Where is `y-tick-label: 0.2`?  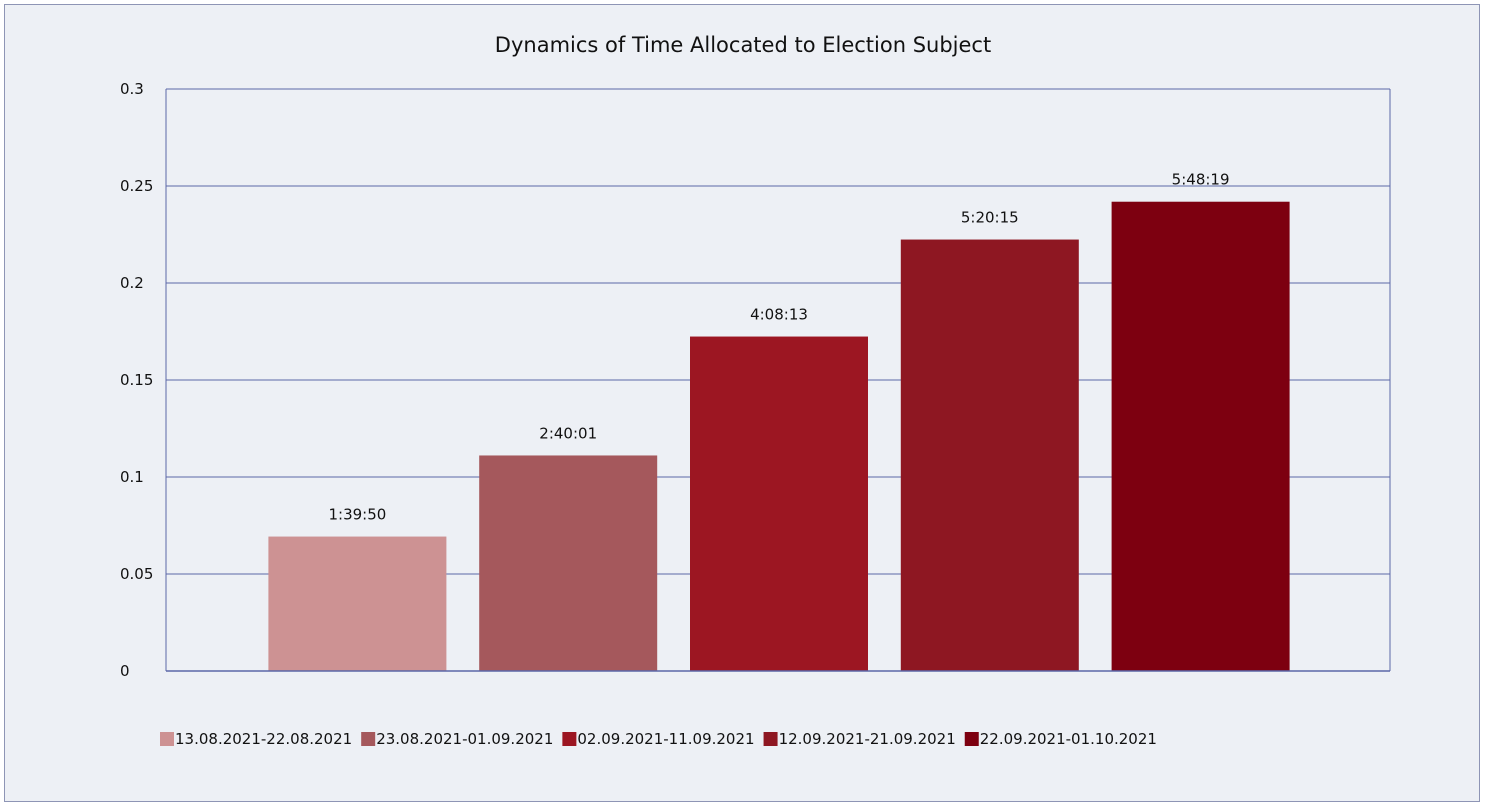
y-tick-label: 0.2 is located at coordinates (132, 283).